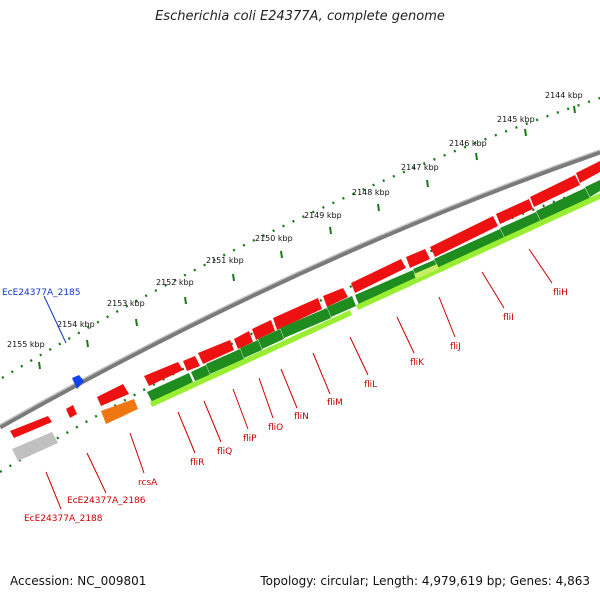 The height and width of the screenshot is (600, 600). Describe the element at coordinates (560, 293) in the screenshot. I see `gene-label: fliH` at that location.